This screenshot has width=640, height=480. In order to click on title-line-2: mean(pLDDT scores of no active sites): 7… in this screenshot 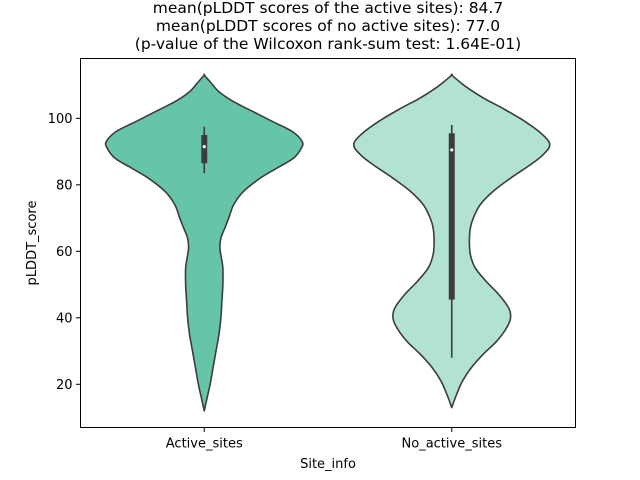, I will do `click(328, 26)`.